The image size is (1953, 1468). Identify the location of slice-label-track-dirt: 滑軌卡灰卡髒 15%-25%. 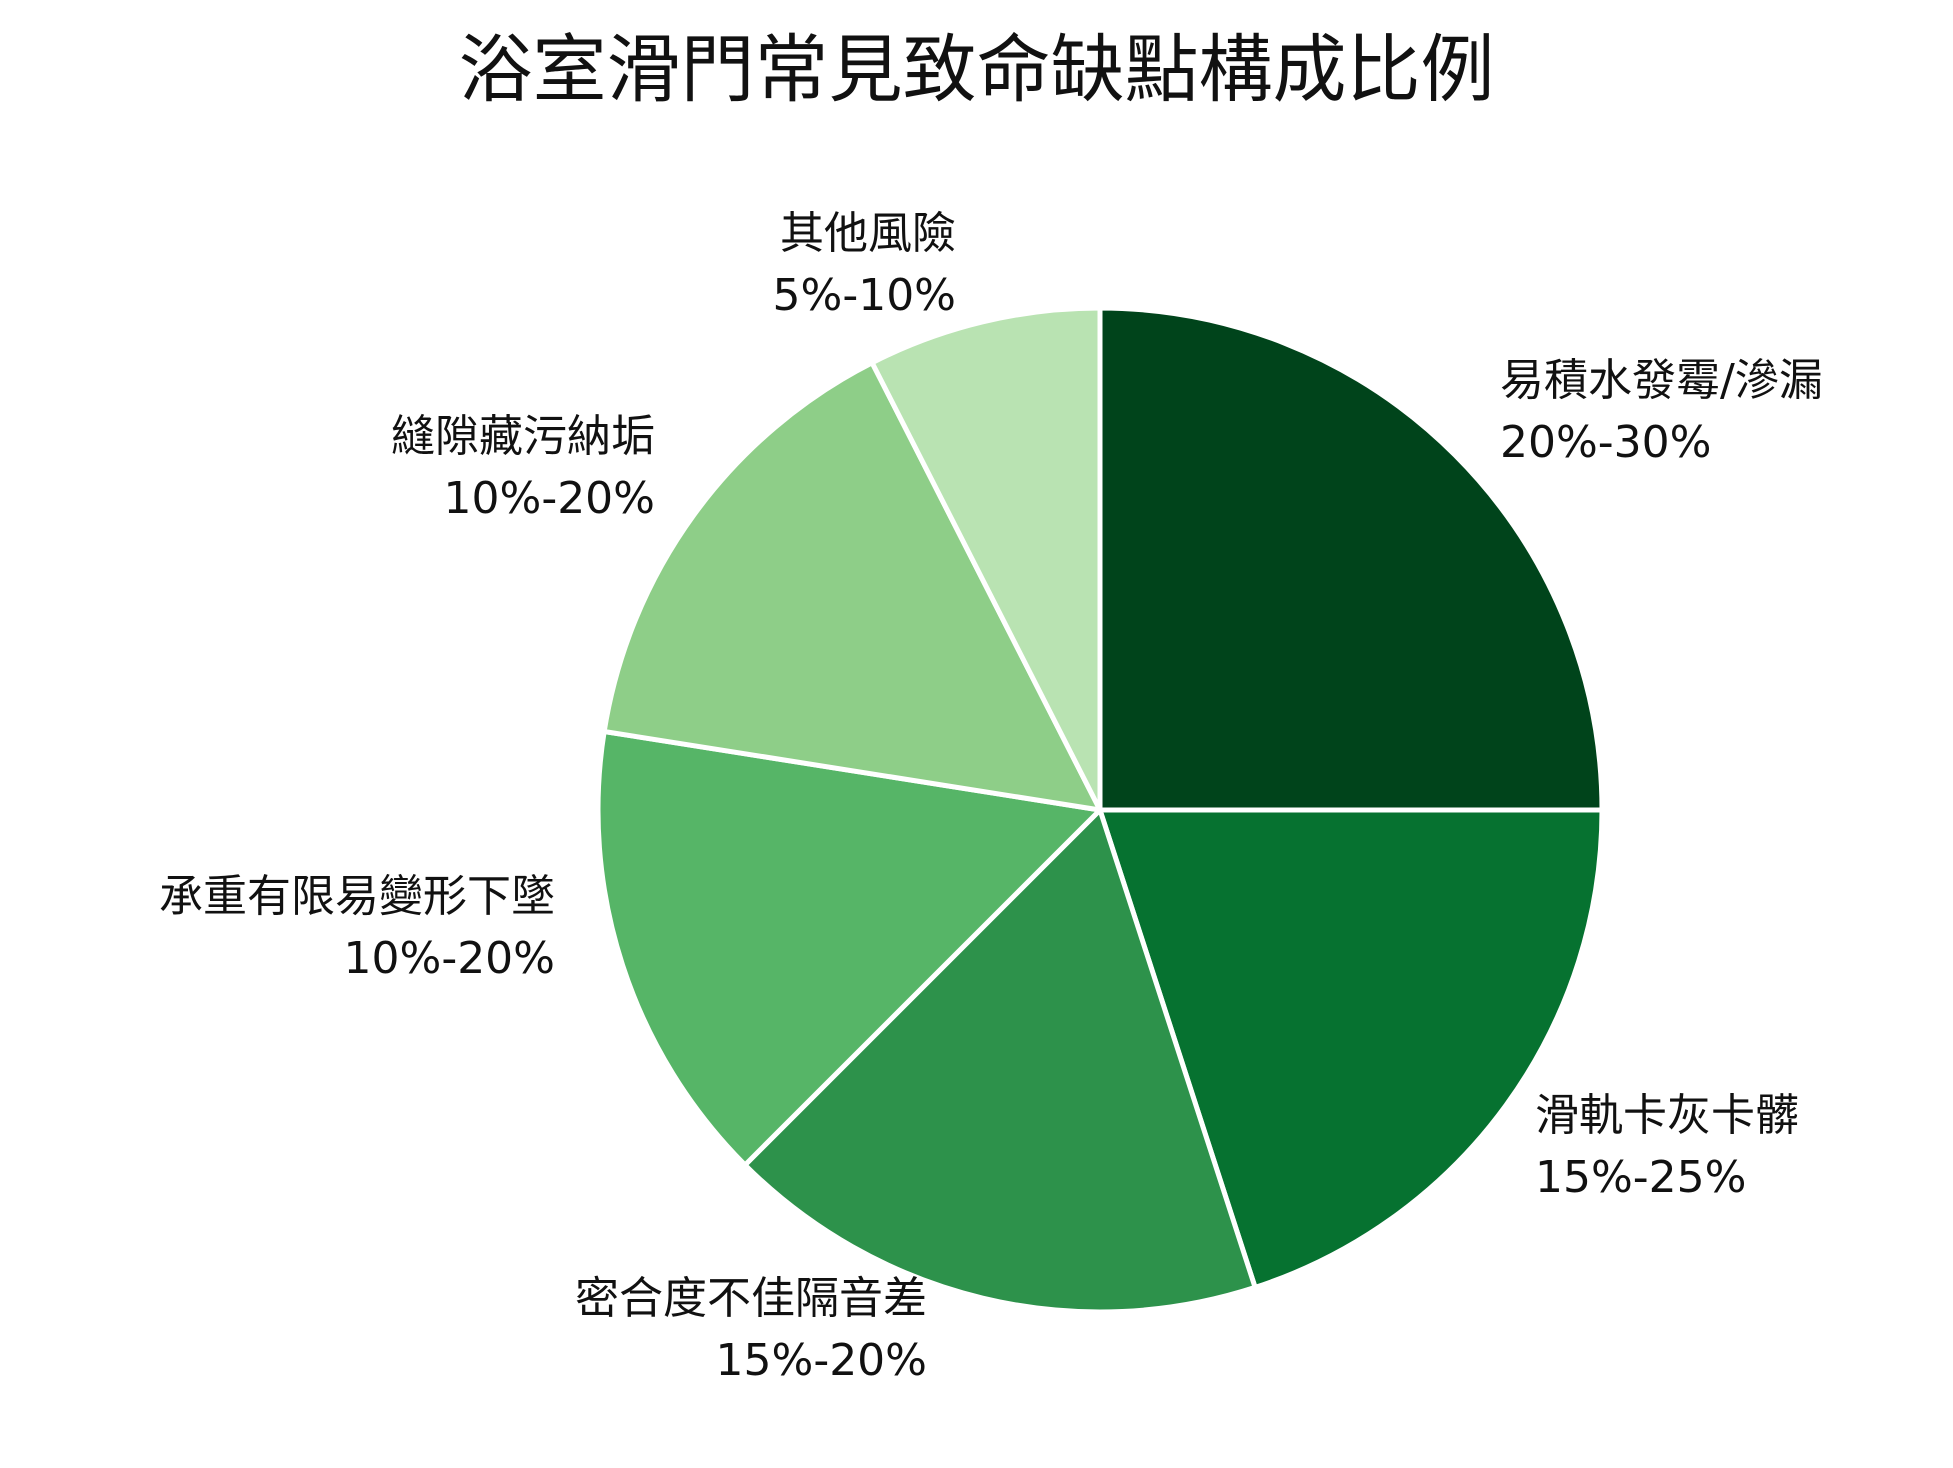
(1667, 1147).